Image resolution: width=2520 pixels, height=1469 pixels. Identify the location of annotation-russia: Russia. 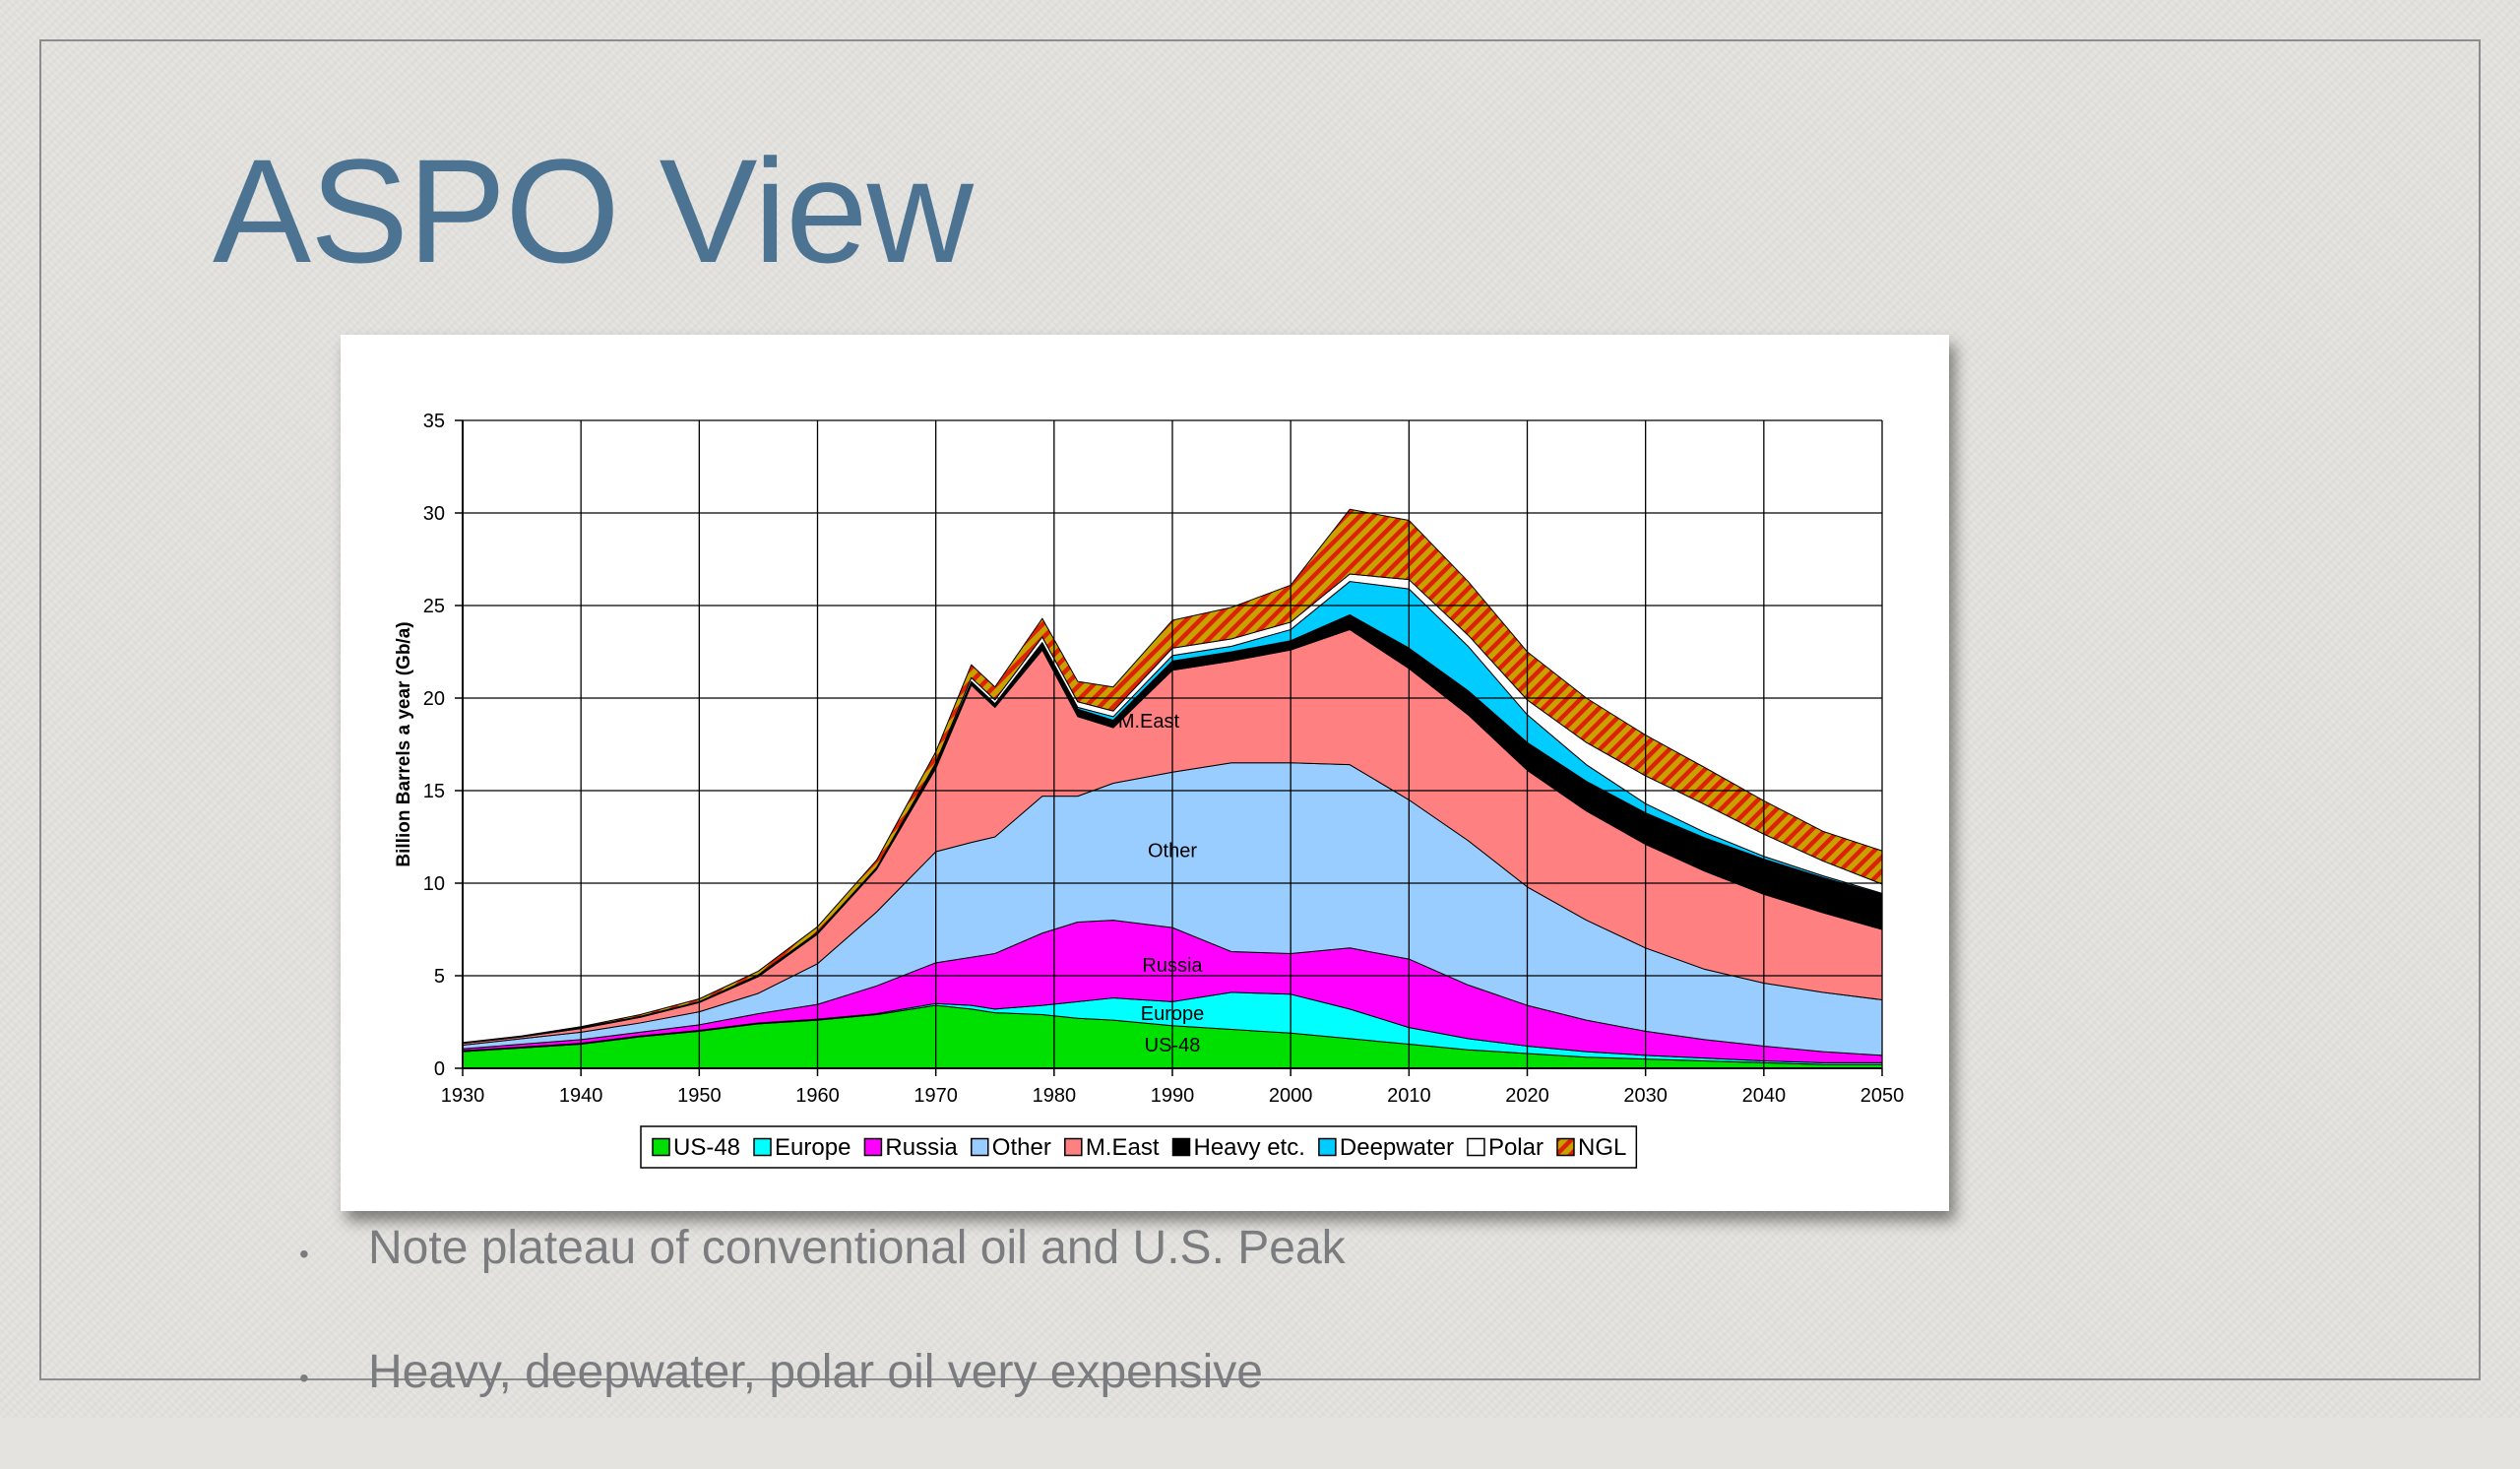
(1172, 966).